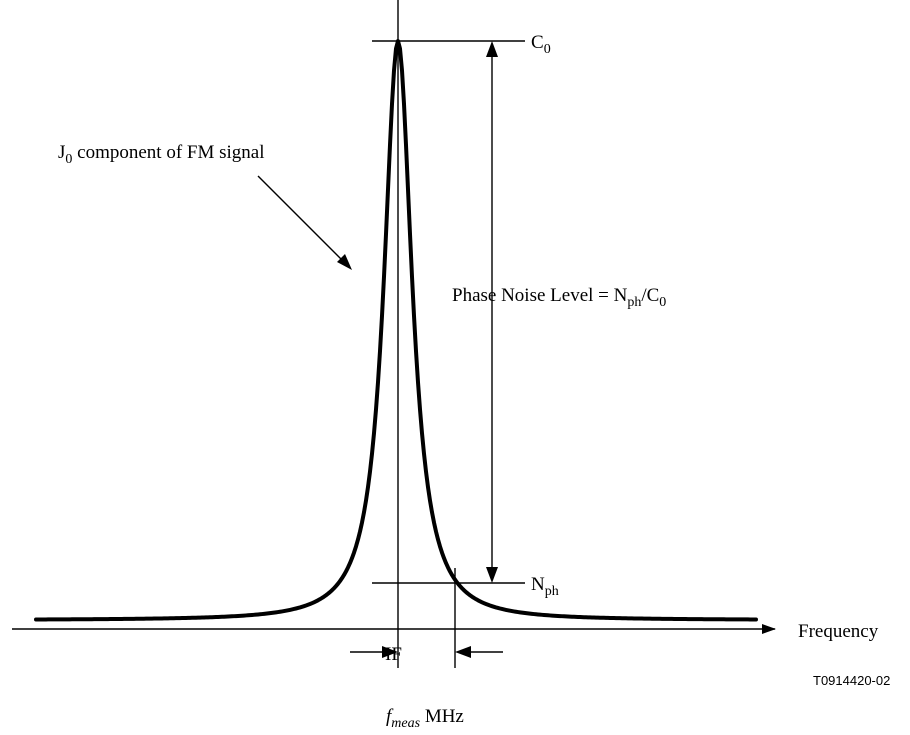  Describe the element at coordinates (344, 262) in the screenshot. I see `j0-pointer-arrowhead` at that location.